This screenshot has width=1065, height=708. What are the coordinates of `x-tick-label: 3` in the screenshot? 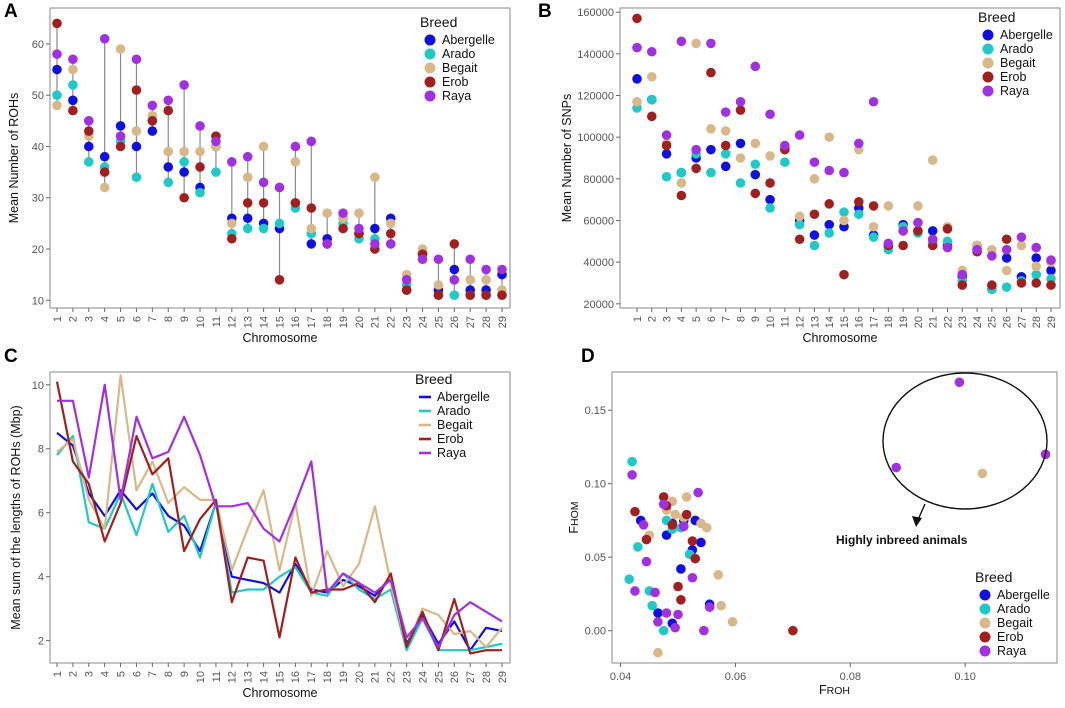 It's located at (667, 319).